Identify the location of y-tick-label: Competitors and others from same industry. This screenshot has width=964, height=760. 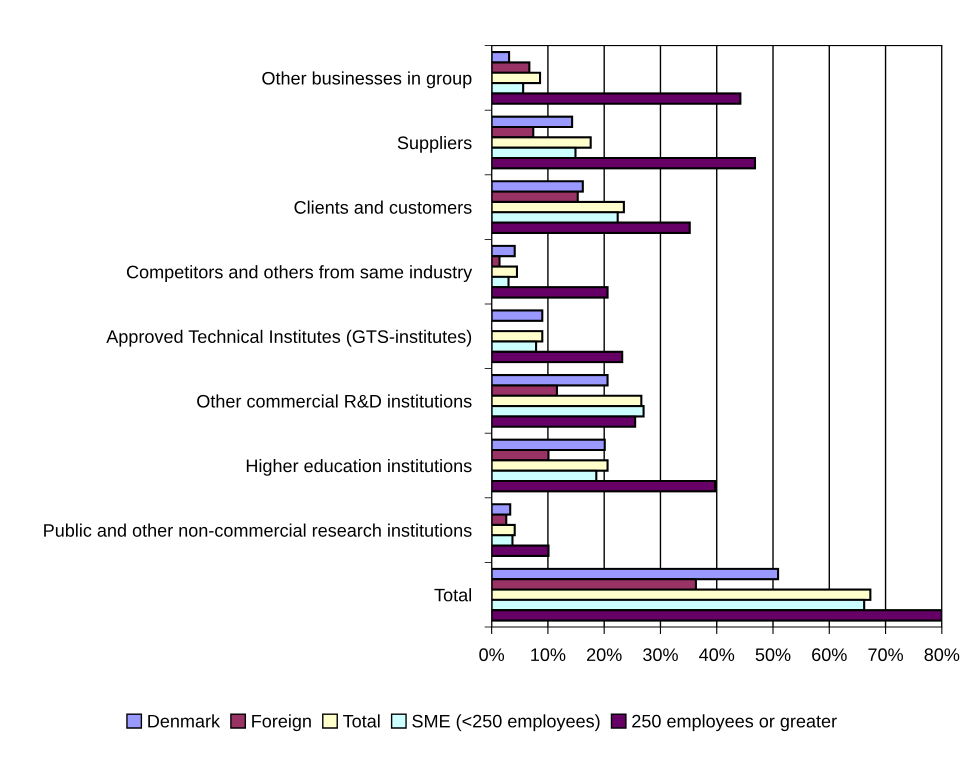
(299, 273).